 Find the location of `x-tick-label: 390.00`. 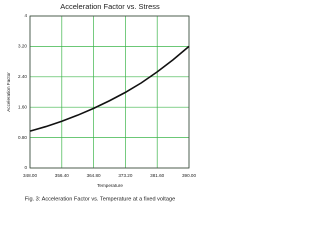

x-tick-label: 390.00 is located at coordinates (189, 175).